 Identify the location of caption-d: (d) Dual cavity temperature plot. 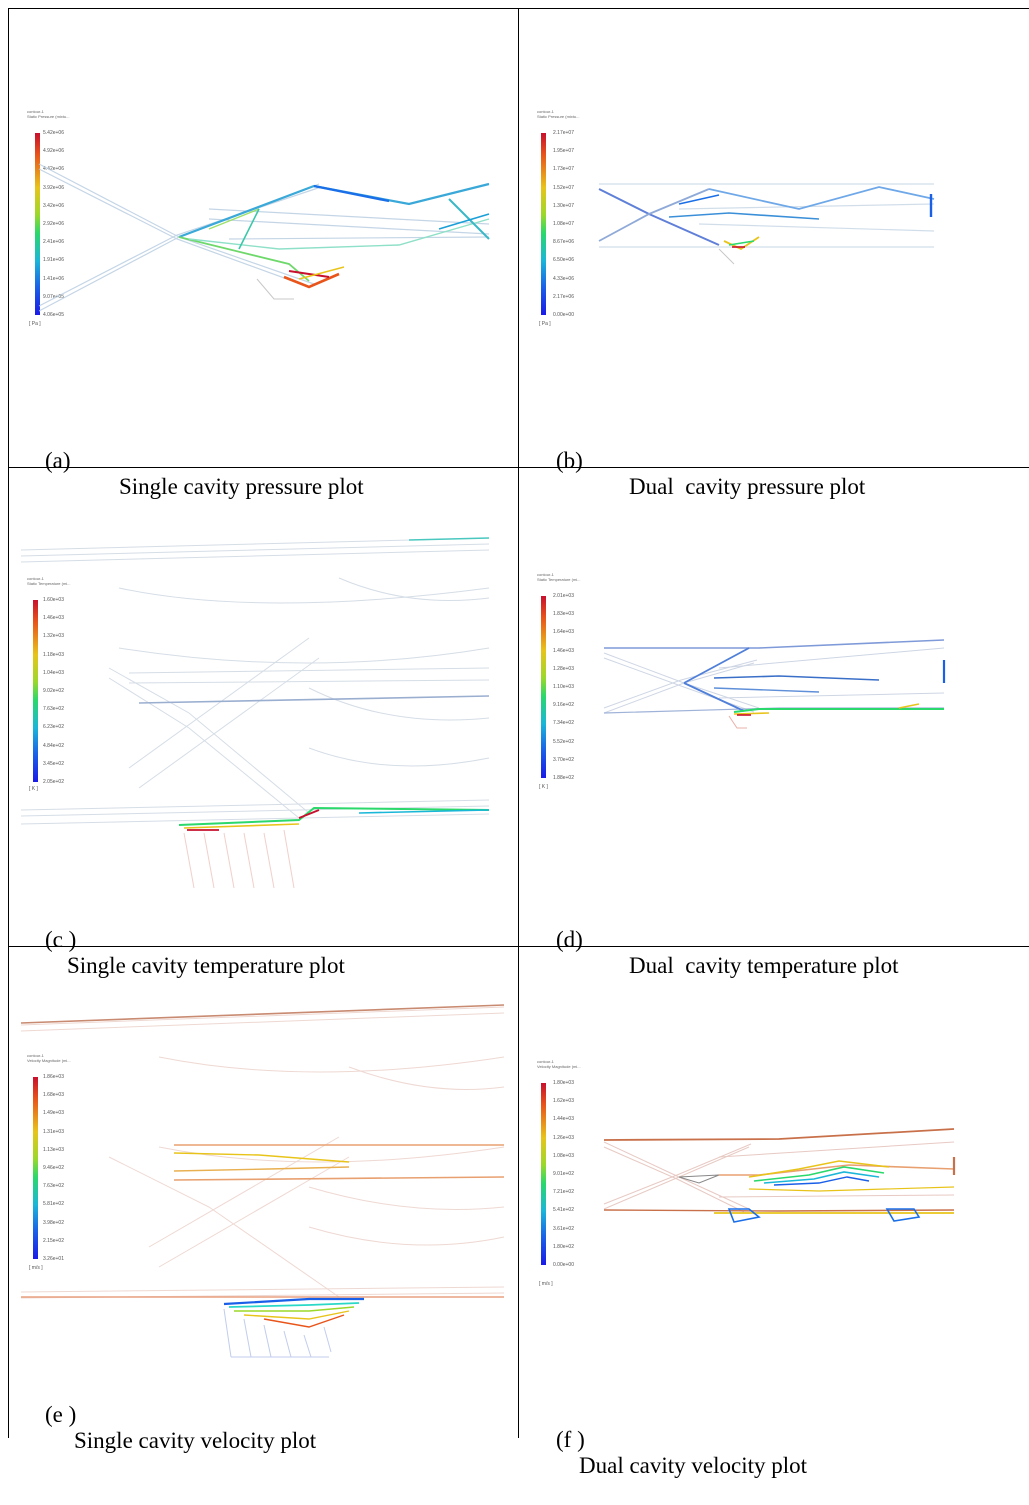
(716, 953).